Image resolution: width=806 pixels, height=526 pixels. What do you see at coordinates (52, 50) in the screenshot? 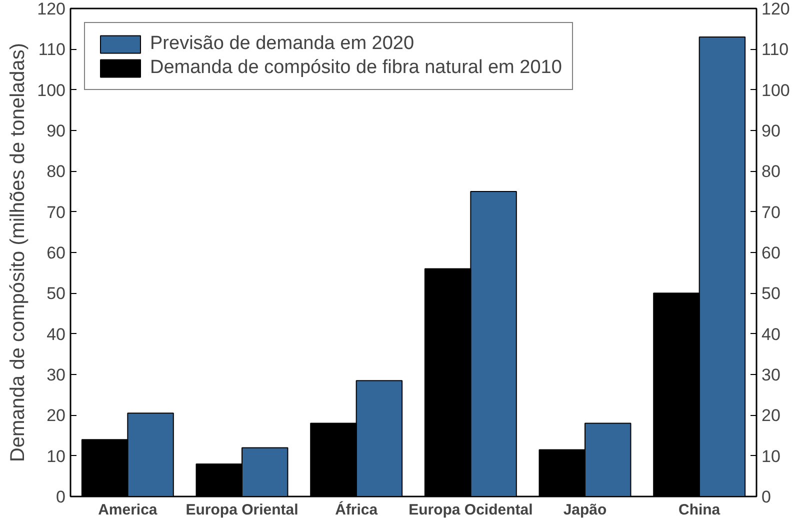
I see `y-tick-label: 110` at bounding box center [52, 50].